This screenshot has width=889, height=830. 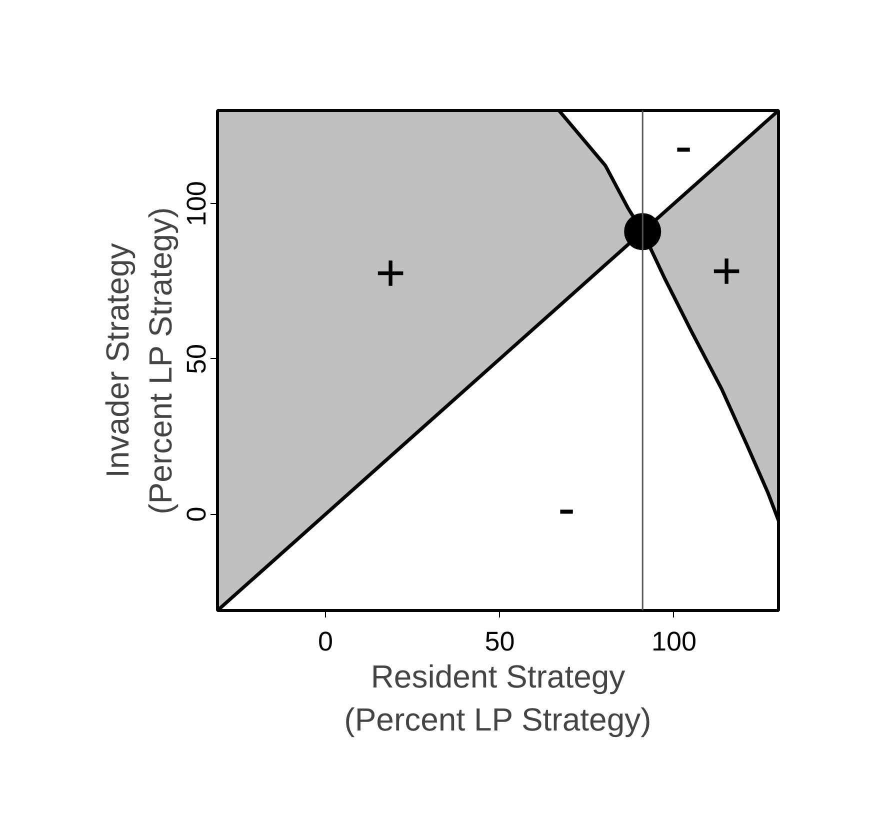 What do you see at coordinates (197, 359) in the screenshot?
I see `y-tick-label: 50` at bounding box center [197, 359].